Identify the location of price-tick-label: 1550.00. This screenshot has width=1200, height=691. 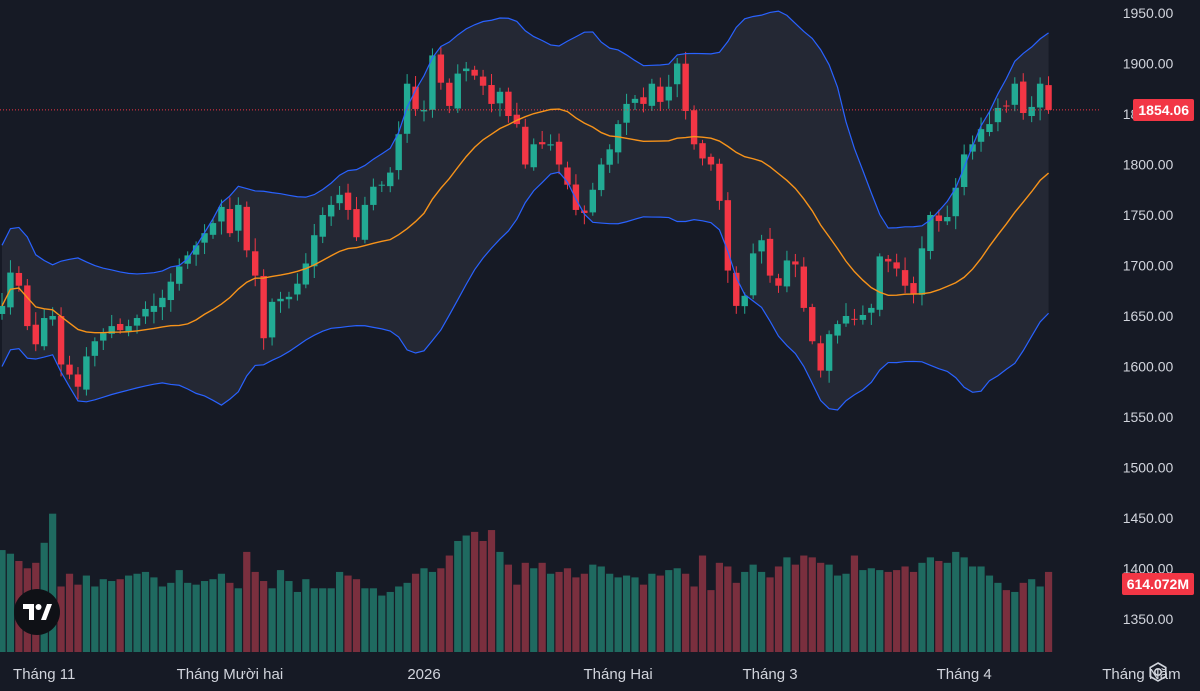
(1148, 417).